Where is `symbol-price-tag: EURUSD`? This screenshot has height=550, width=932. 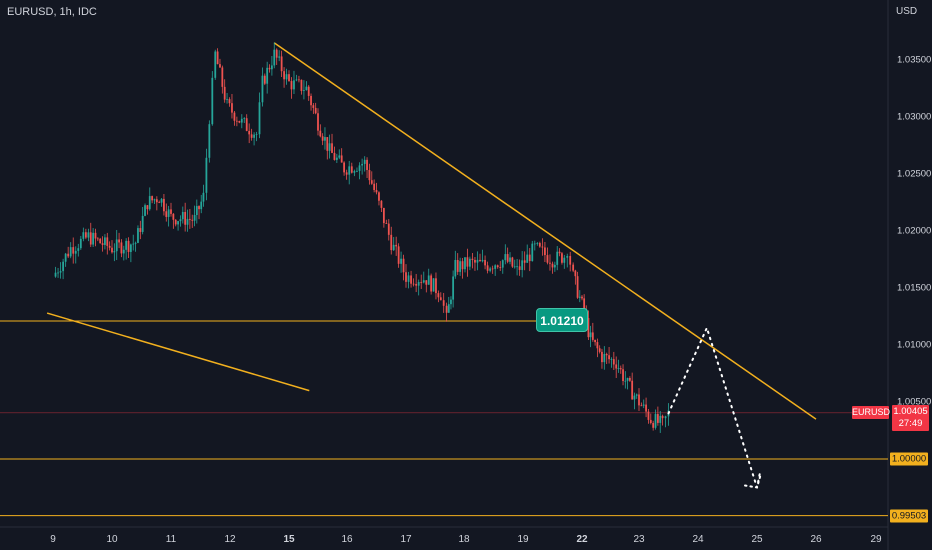 symbol-price-tag: EURUSD is located at coordinates (871, 412).